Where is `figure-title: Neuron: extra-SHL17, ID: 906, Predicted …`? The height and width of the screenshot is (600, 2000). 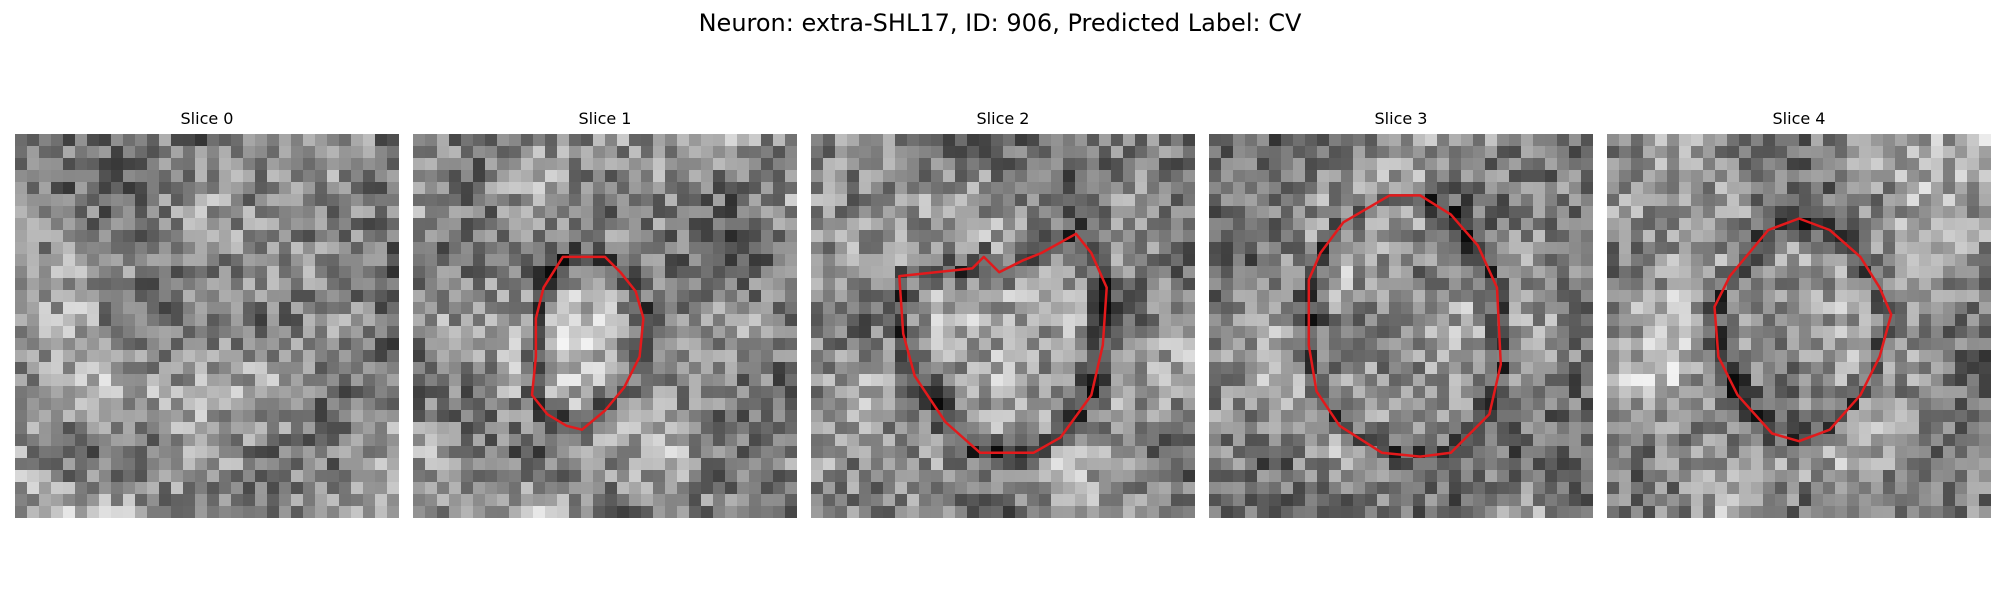
figure-title: Neuron: extra-SHL17, ID: 906, Predicted … is located at coordinates (1000, 23).